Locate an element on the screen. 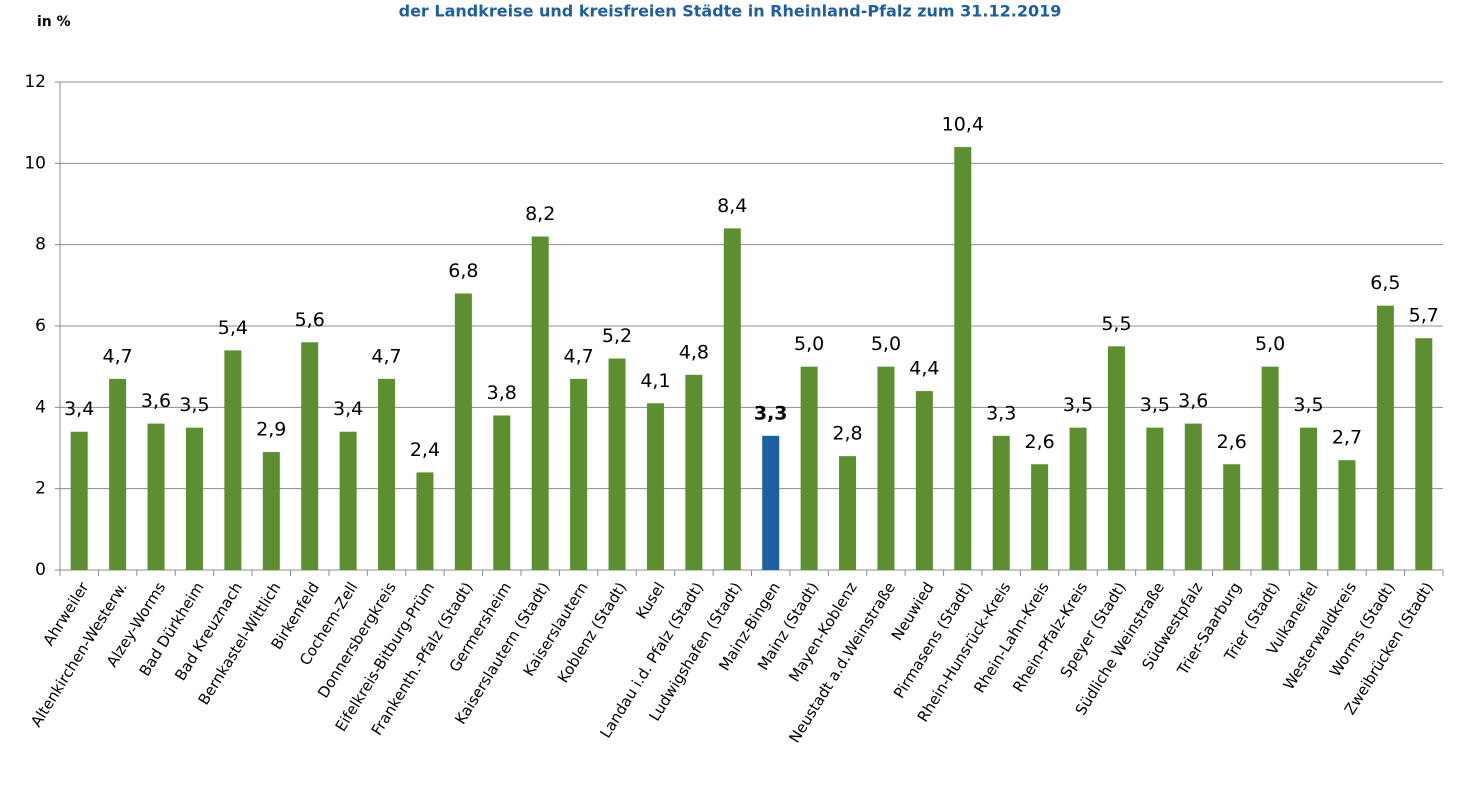 This screenshot has height=812, width=1458. y-axis-label: in % is located at coordinates (54, 22).